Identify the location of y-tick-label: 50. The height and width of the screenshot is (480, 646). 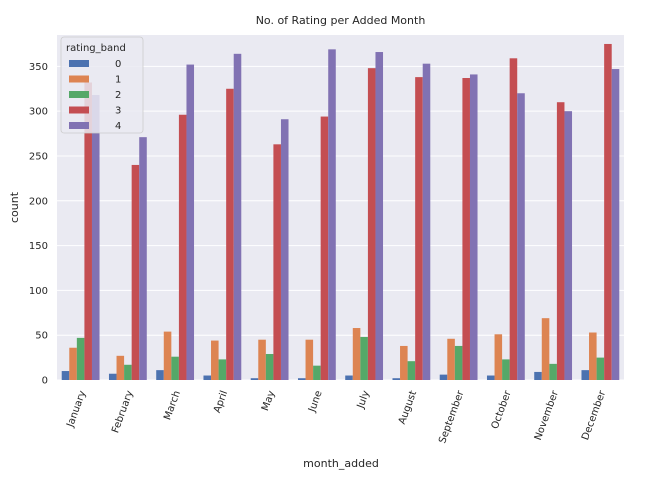
(41, 336).